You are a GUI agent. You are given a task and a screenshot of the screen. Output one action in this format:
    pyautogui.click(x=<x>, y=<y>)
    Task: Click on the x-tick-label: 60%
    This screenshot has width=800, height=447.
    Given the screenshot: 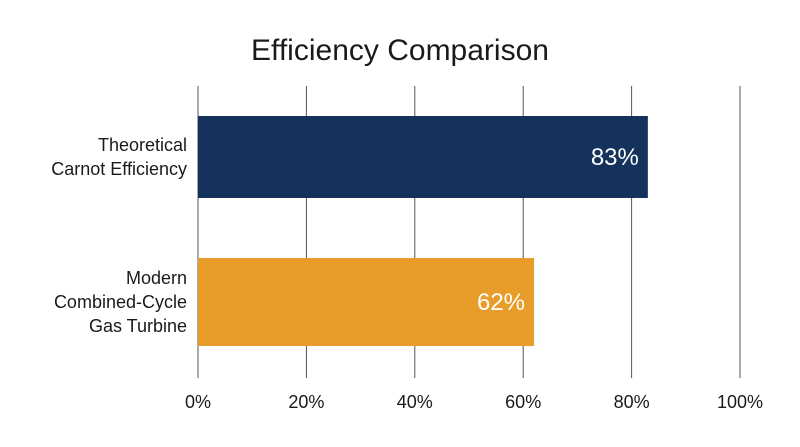 What is the action you would take?
    pyautogui.click(x=523, y=402)
    